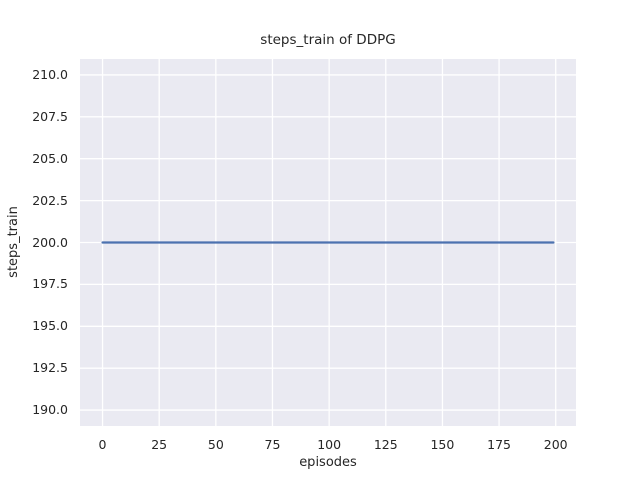  What do you see at coordinates (13, 242) in the screenshot?
I see `y-axis-label: steps_train` at bounding box center [13, 242].